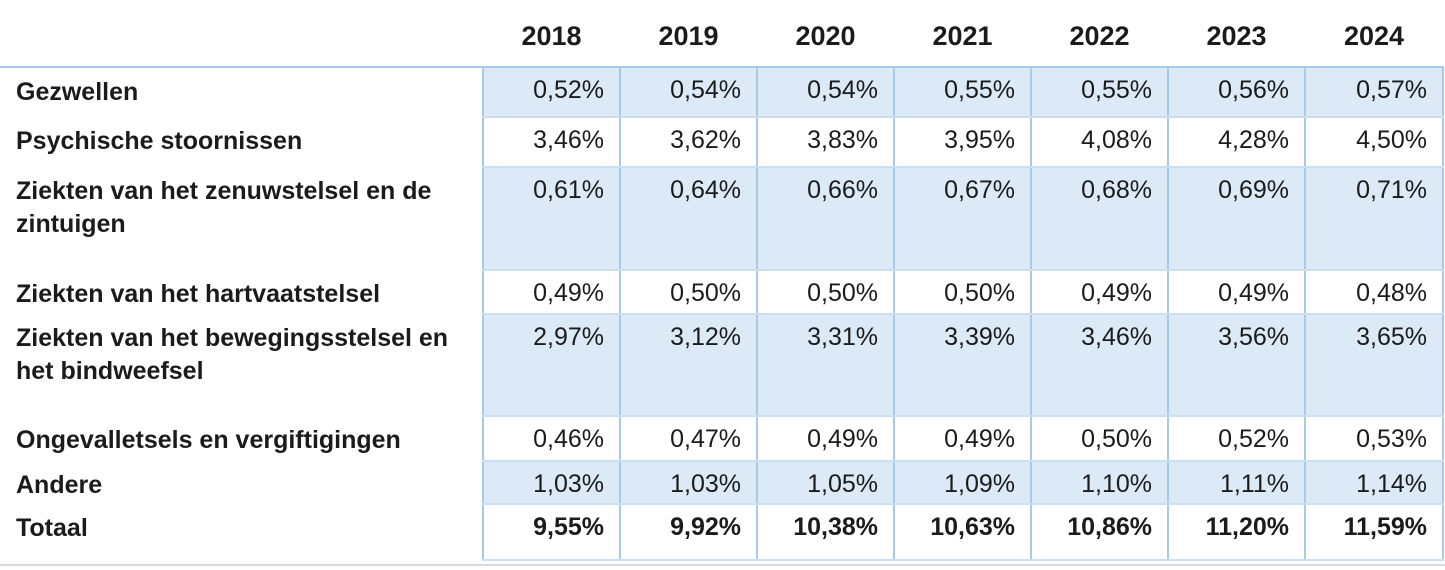 Image resolution: width=1445 pixels, height=570 pixels. What do you see at coordinates (825, 365) in the screenshot?
I see `value-cell: 3,31%` at bounding box center [825, 365].